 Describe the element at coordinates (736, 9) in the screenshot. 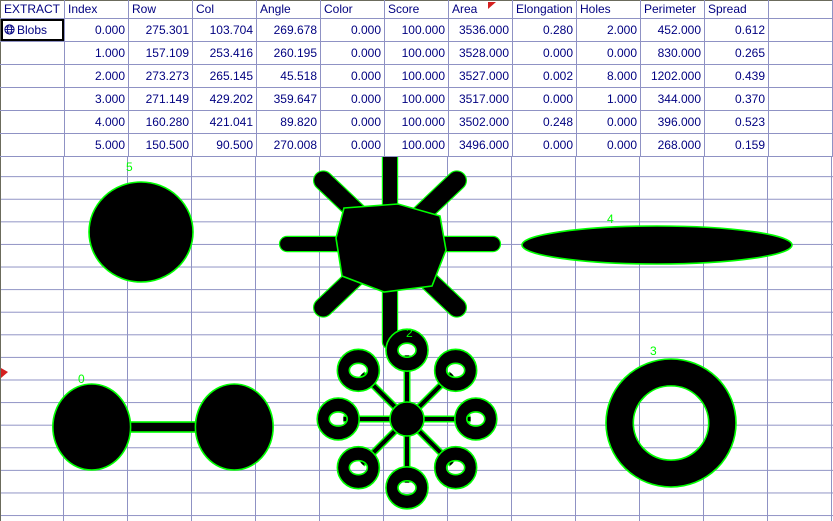

I see `column-header-spread: Spread` at that location.